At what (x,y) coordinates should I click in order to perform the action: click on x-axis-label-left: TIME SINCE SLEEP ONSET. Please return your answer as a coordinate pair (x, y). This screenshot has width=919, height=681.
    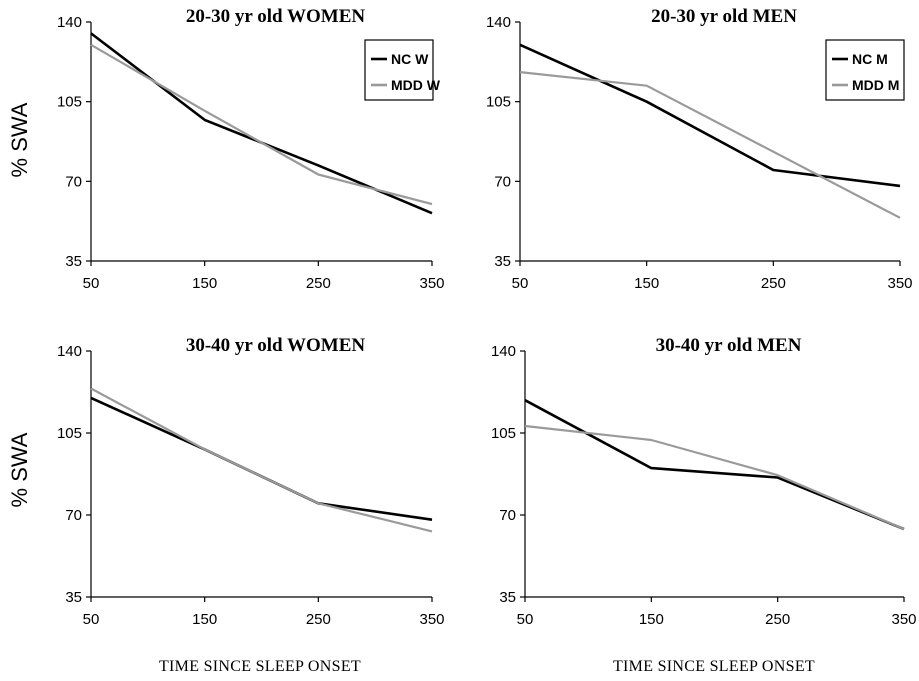
    Looking at the image, I should click on (260, 666).